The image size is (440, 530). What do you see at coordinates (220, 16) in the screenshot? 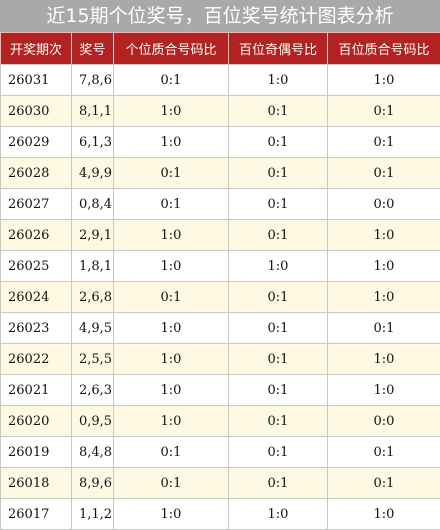
I see `page-title: 近15期个位奖号，百位奖号统计图表分析` at bounding box center [220, 16].